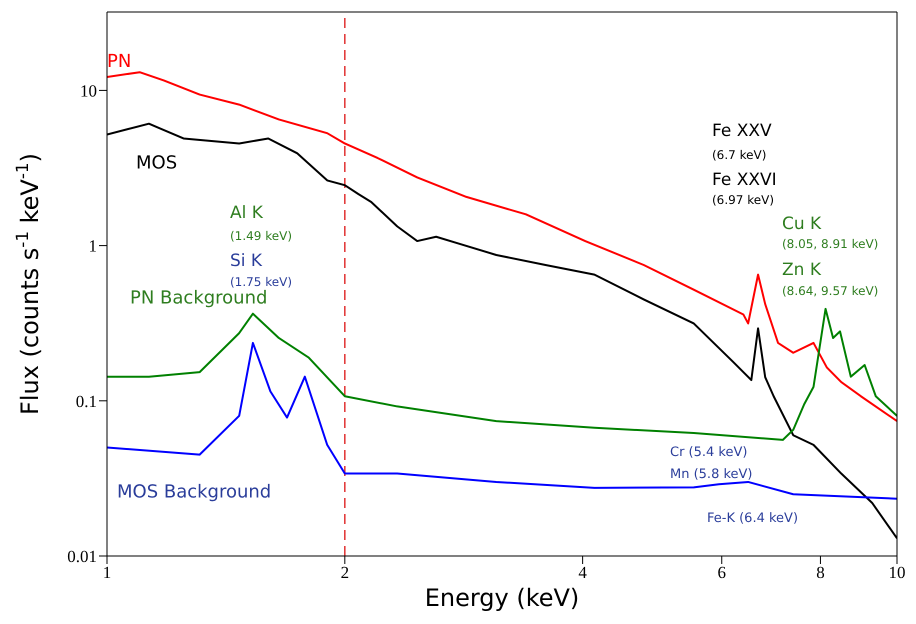  What do you see at coordinates (801, 270) in the screenshot?
I see `annotation: Zn K` at bounding box center [801, 270].